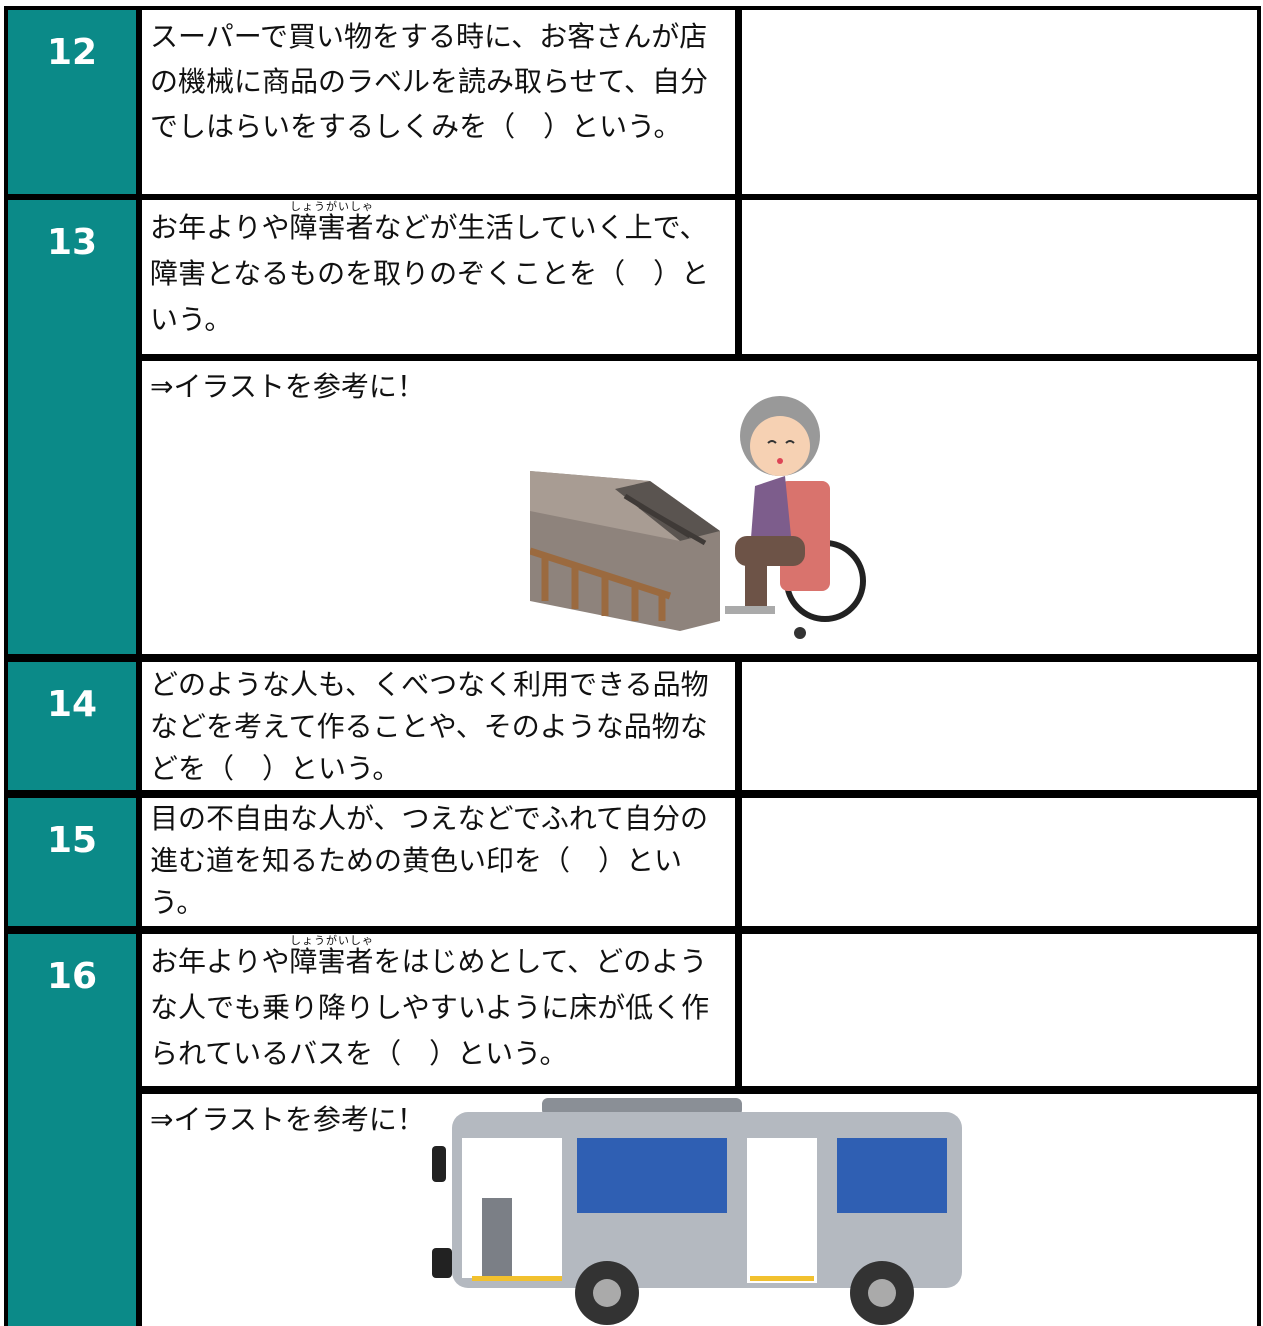 The width and height of the screenshot is (1263, 1326). I want to click on number-cell: 13, so click(72, 427).